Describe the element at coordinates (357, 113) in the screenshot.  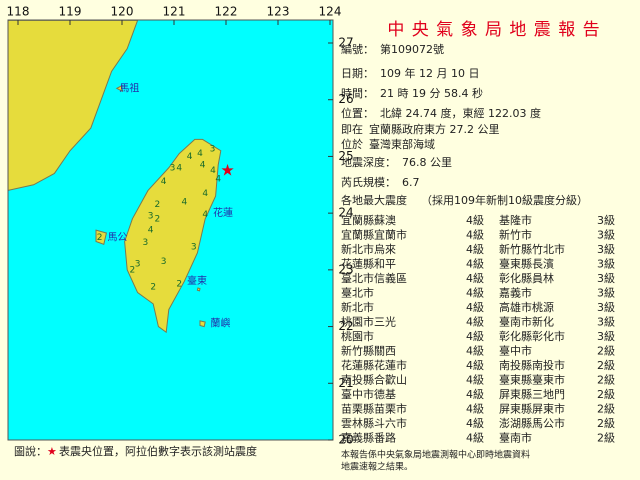
I see `info-label: 位置：` at that location.